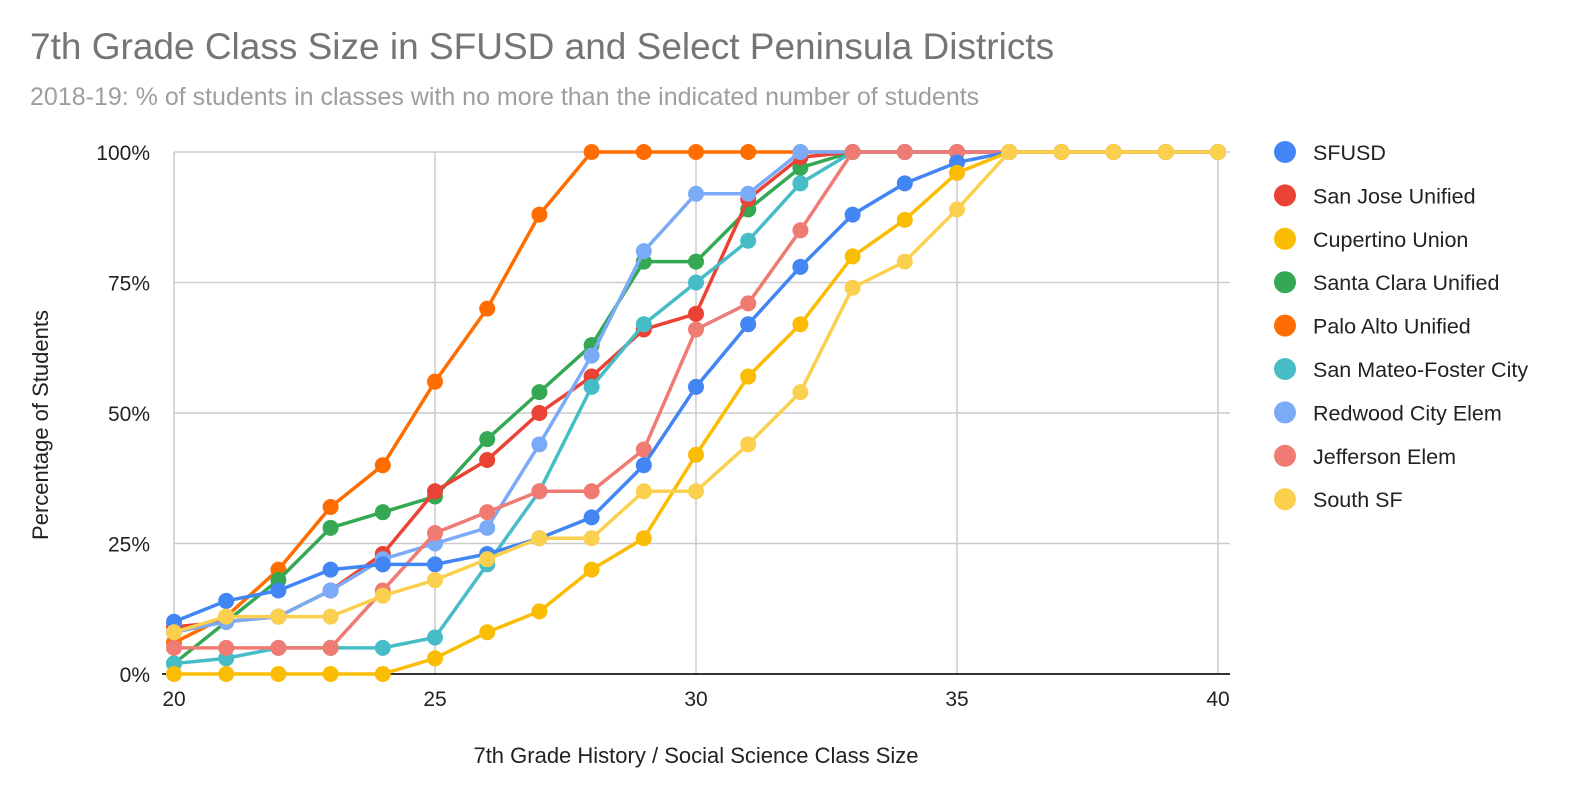  I want to click on legend-item: SFUSD, so click(1330, 153).